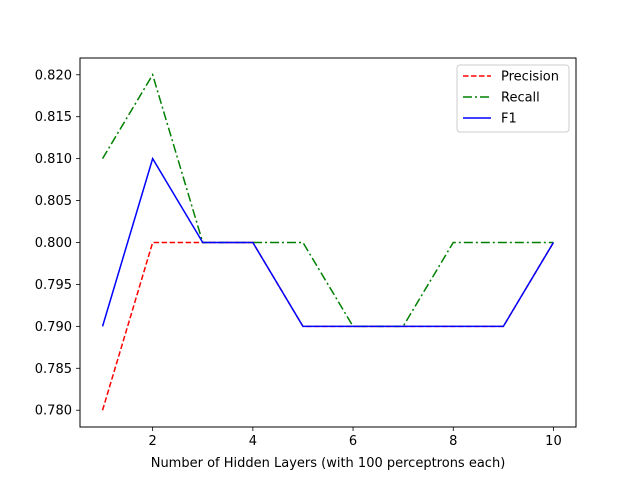 Image resolution: width=640 pixels, height=480 pixels. What do you see at coordinates (153, 441) in the screenshot?
I see `x-tick-label: 2` at bounding box center [153, 441].